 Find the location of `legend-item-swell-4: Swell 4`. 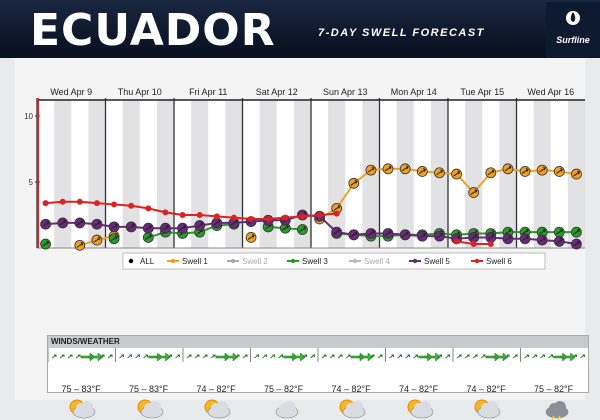

legend-item-swell-4: Swell 4 is located at coordinates (369, 261).